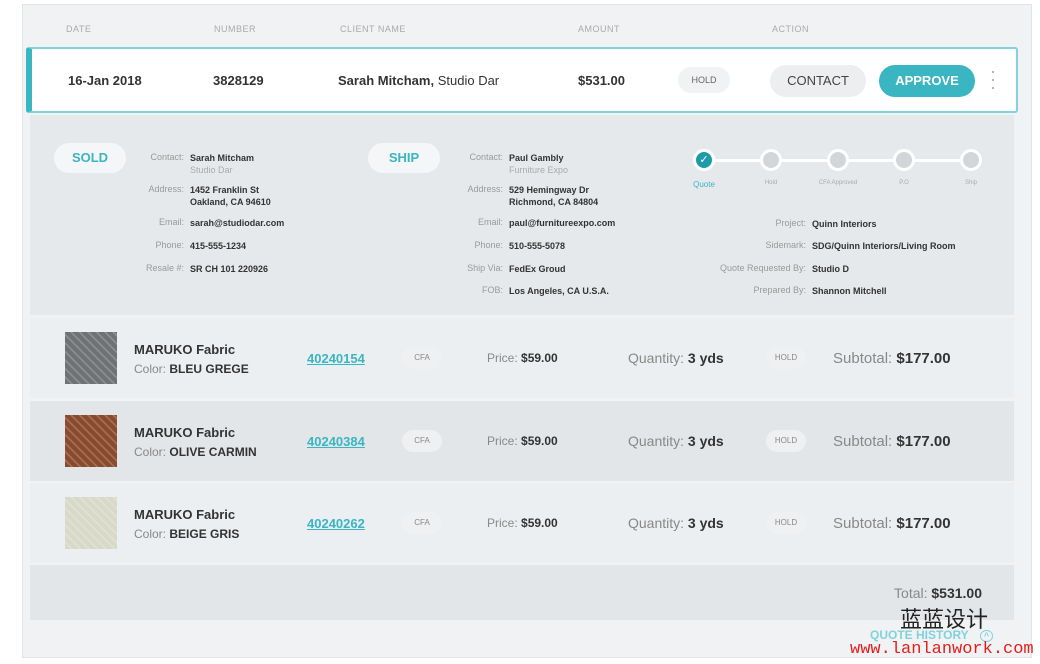 The image size is (1040, 664). I want to click on approve-button: APPROVE, so click(927, 81).